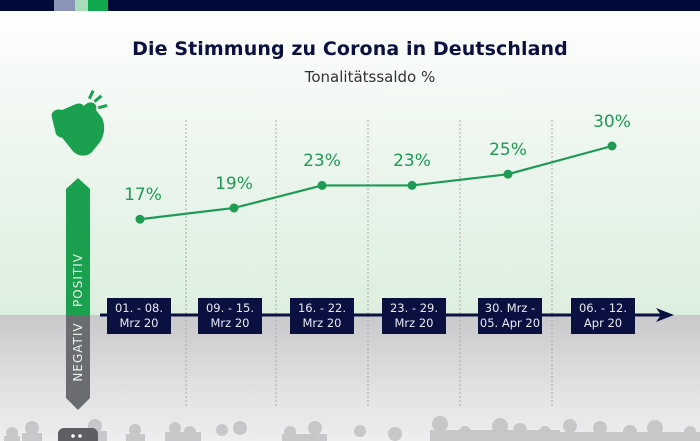 This screenshot has width=700, height=441. Describe the element at coordinates (352, 428) in the screenshot. I see `crowd-silhouette` at that location.